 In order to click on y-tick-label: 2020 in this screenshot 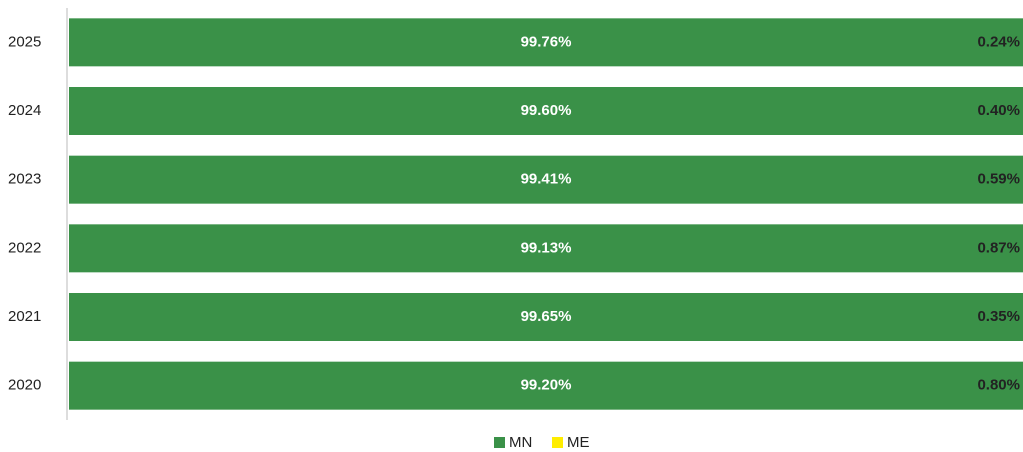, I will do `click(24, 385)`.